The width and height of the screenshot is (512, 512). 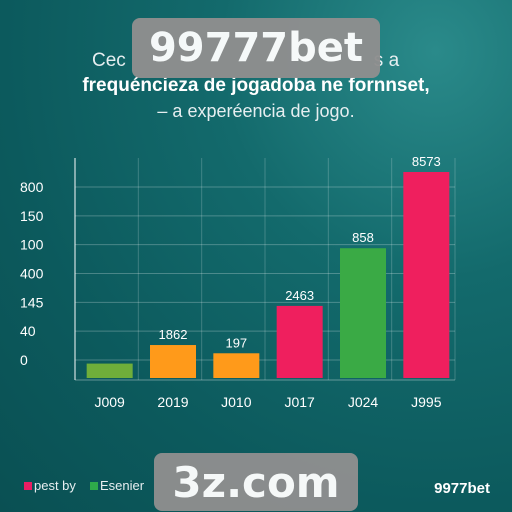 I want to click on y-tick-label: 145, so click(x=32, y=302).